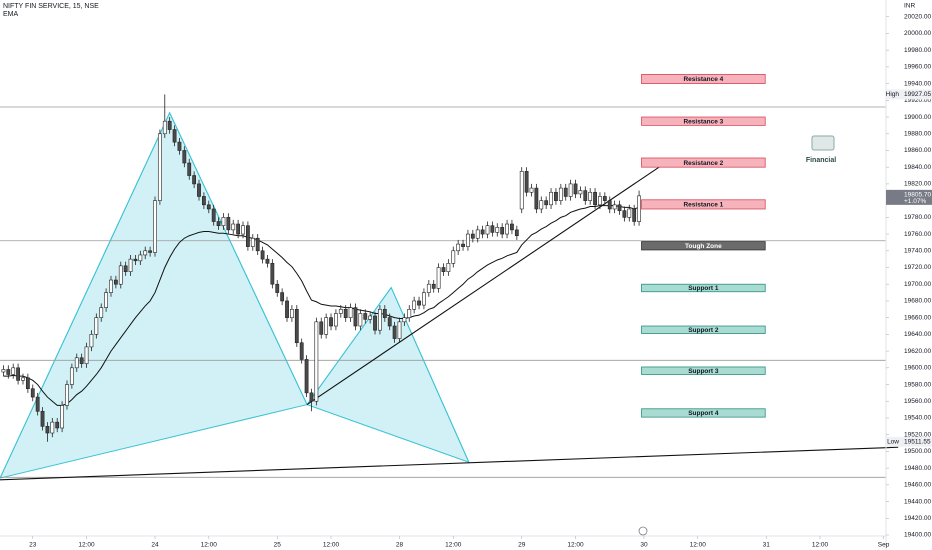 The width and height of the screenshot is (932, 550). I want to click on last-price-label: 19805.70, so click(917, 195).